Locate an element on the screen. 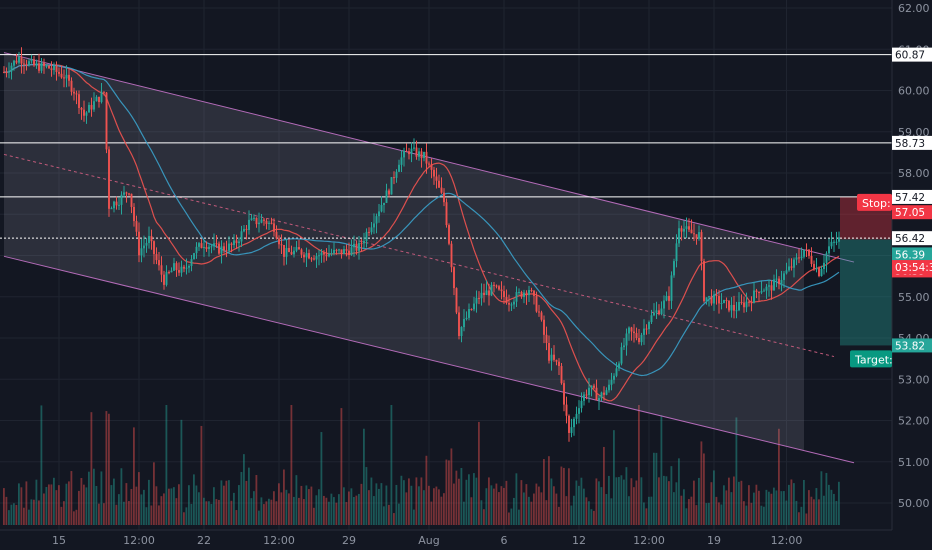 Image resolution: width=932 pixels, height=550 pixels. price-tag-text: 03:54:30 is located at coordinates (913, 268).